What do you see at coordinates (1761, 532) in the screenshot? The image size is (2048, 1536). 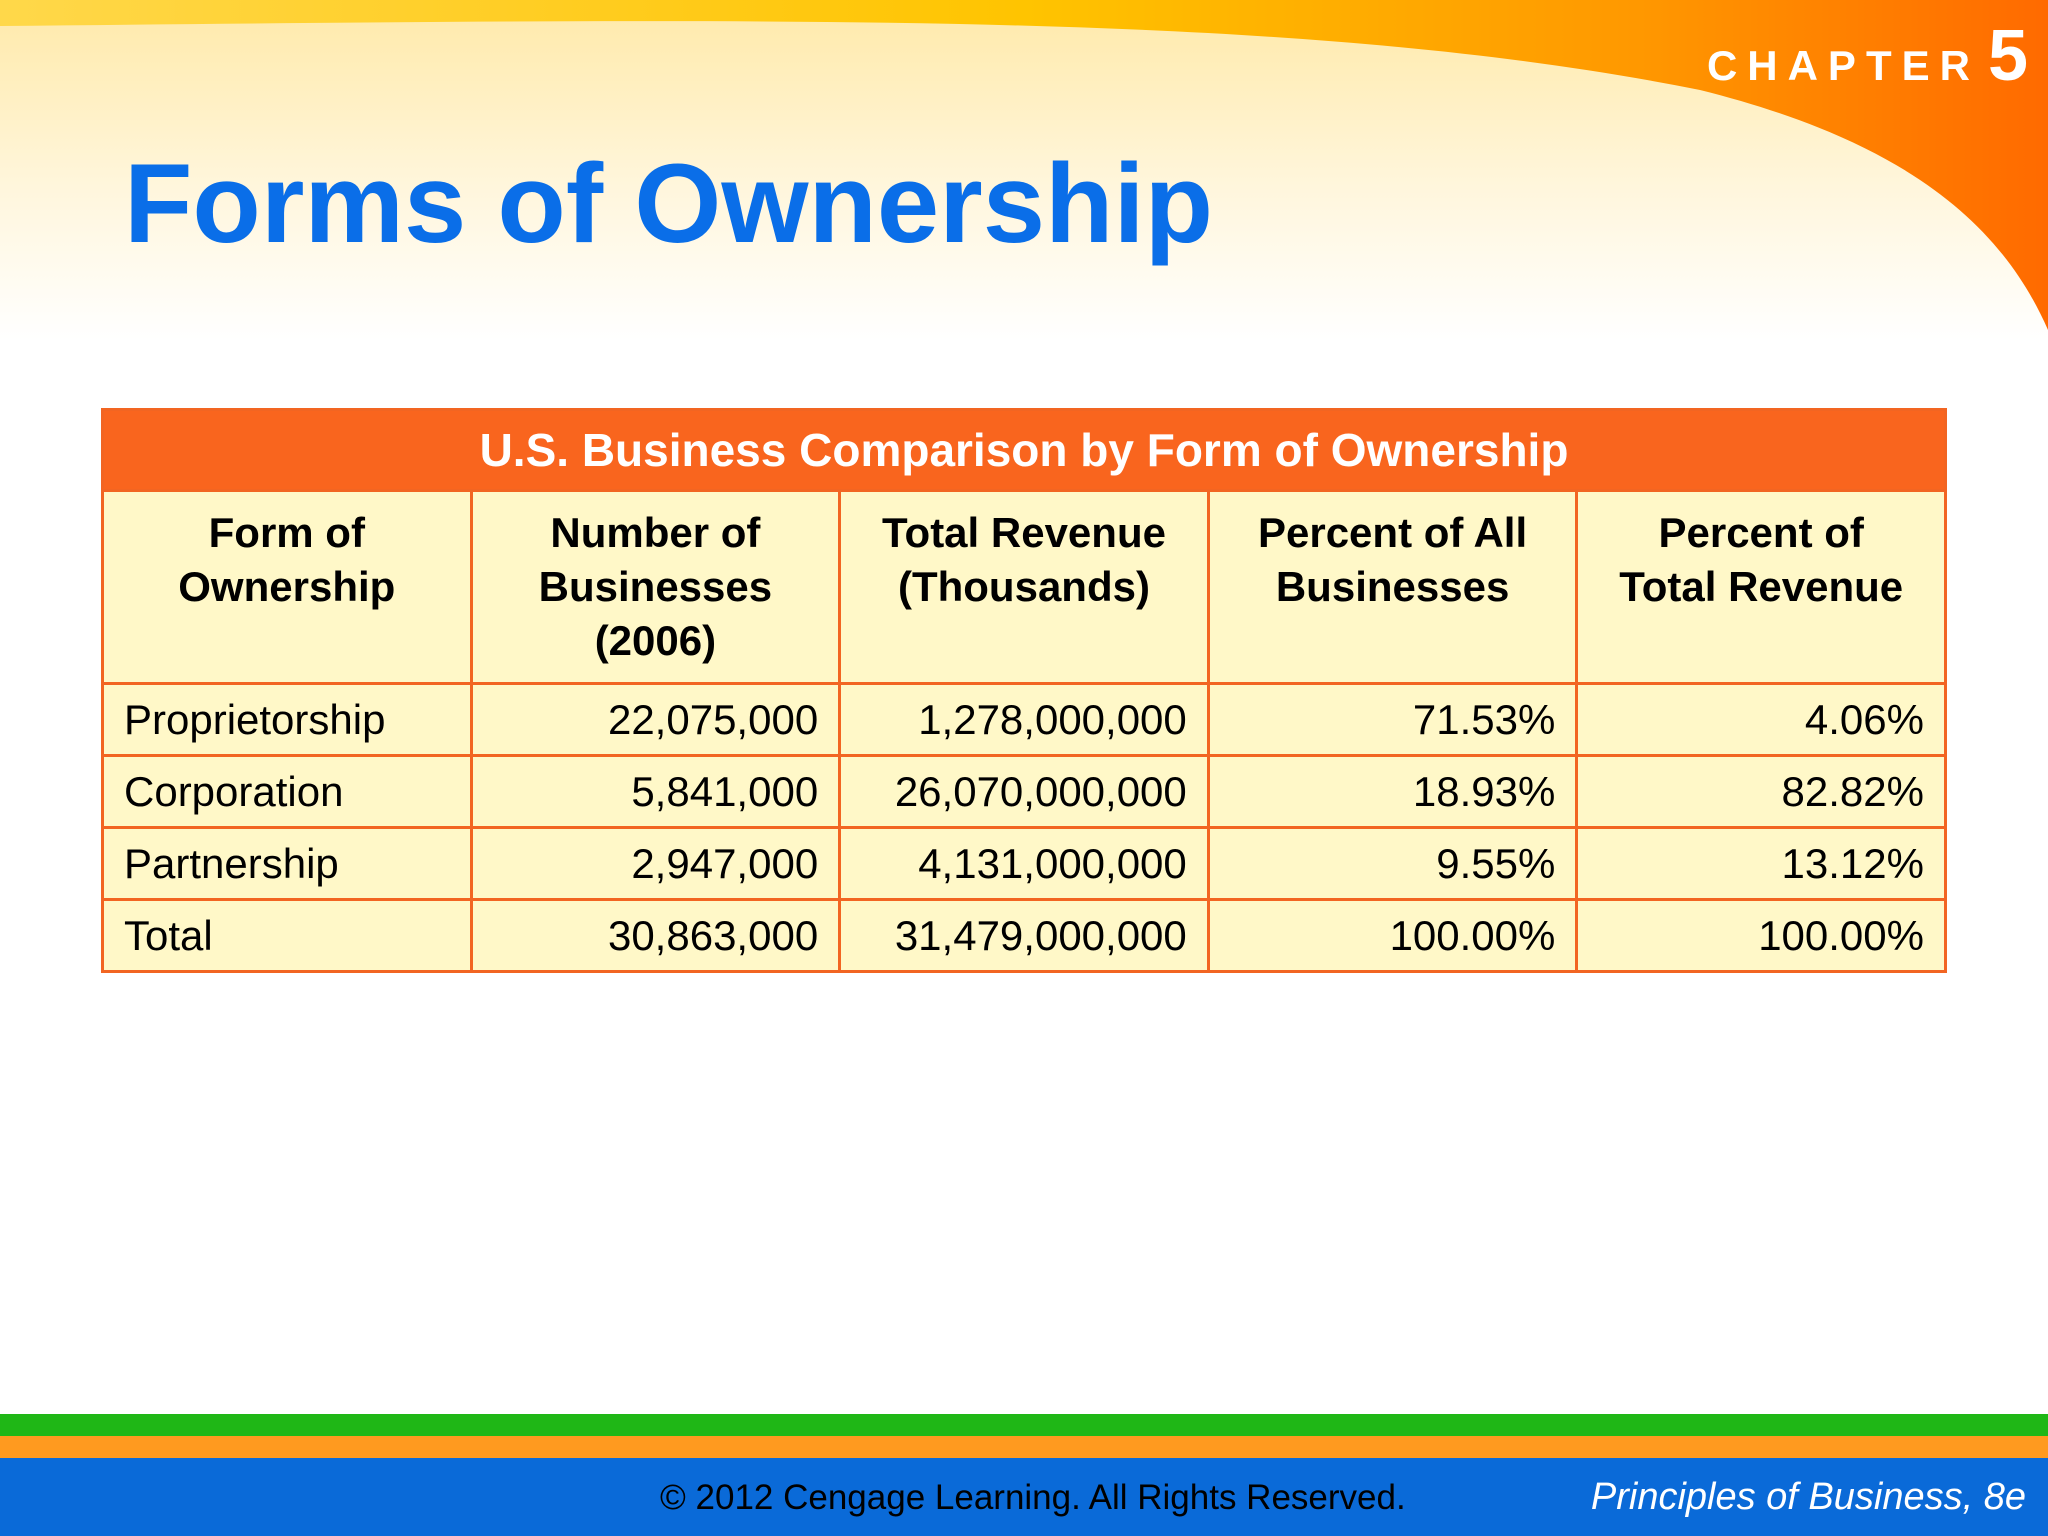 I see `header-line: Percent of` at bounding box center [1761, 532].